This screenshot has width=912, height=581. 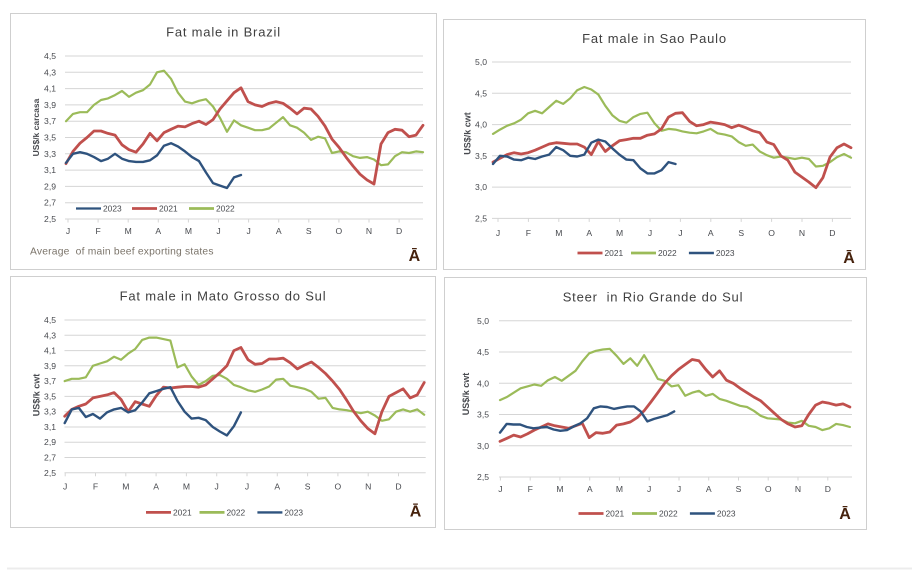 I want to click on svg-text: Fat male in Mato Grosso do Sul, so click(x=223, y=296).